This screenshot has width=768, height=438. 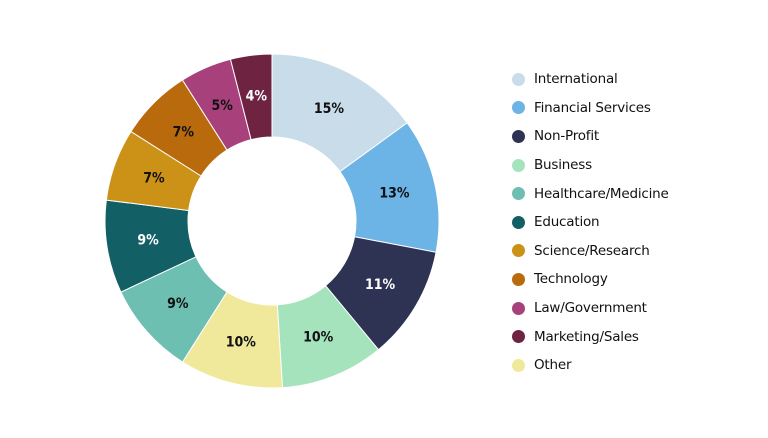 I want to click on legend-label: Financial Services, so click(x=592, y=107).